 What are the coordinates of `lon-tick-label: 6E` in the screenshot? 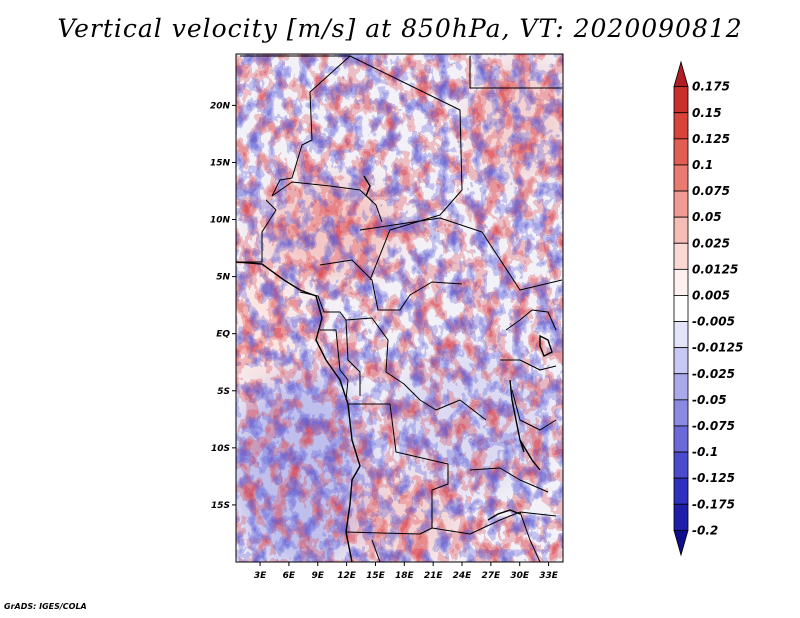 It's located at (289, 576).